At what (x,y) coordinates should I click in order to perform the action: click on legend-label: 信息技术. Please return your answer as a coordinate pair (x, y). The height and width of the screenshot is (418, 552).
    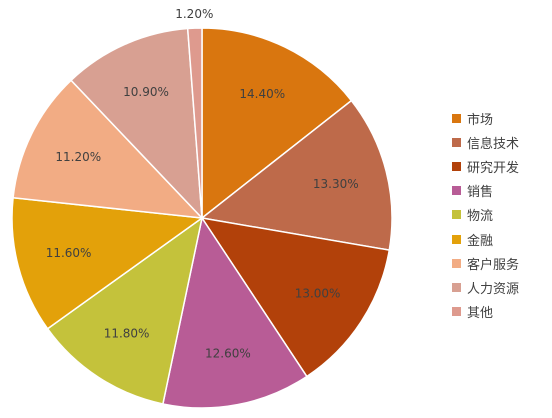
    Looking at the image, I should click on (493, 144).